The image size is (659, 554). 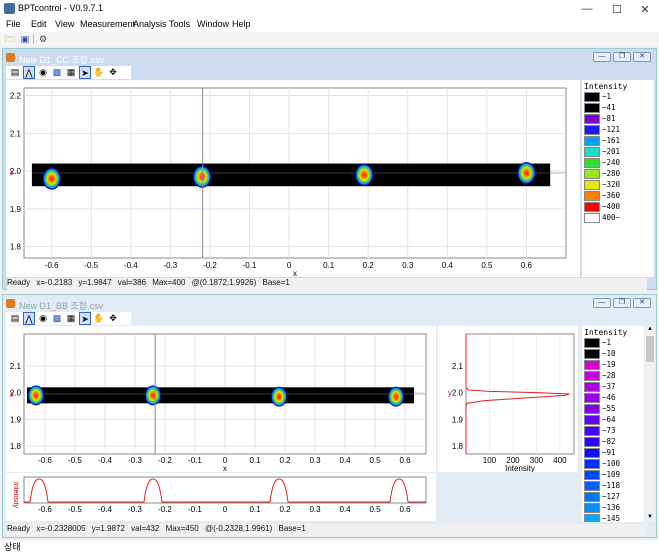 I want to click on scroll-up-icon: ▲, so click(x=650, y=329).